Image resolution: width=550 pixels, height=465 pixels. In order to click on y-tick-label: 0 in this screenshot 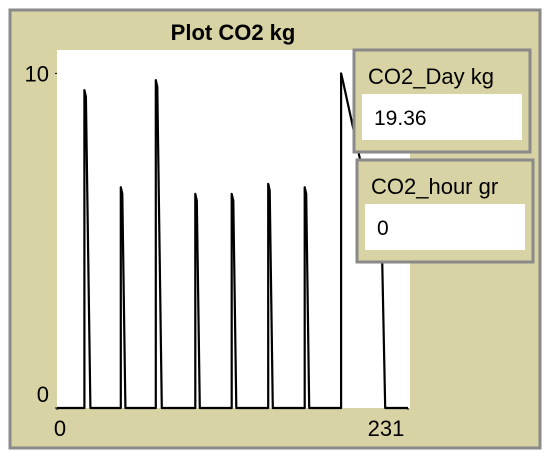, I will do `click(43, 394)`.